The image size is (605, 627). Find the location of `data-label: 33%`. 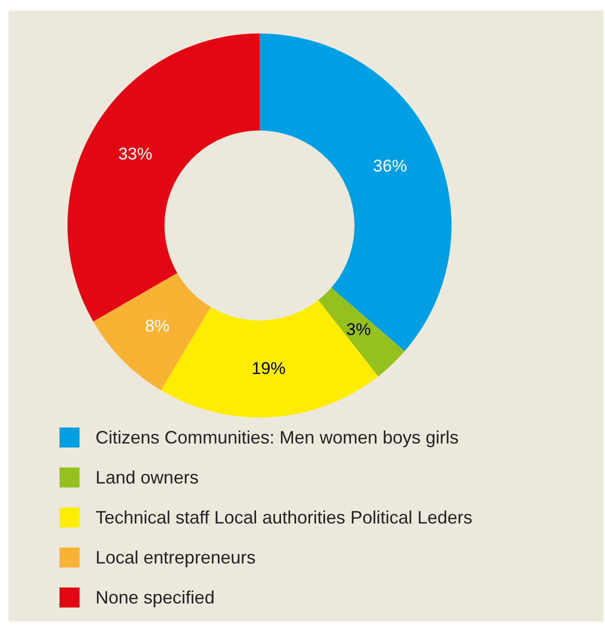

data-label: 33% is located at coordinates (135, 154).